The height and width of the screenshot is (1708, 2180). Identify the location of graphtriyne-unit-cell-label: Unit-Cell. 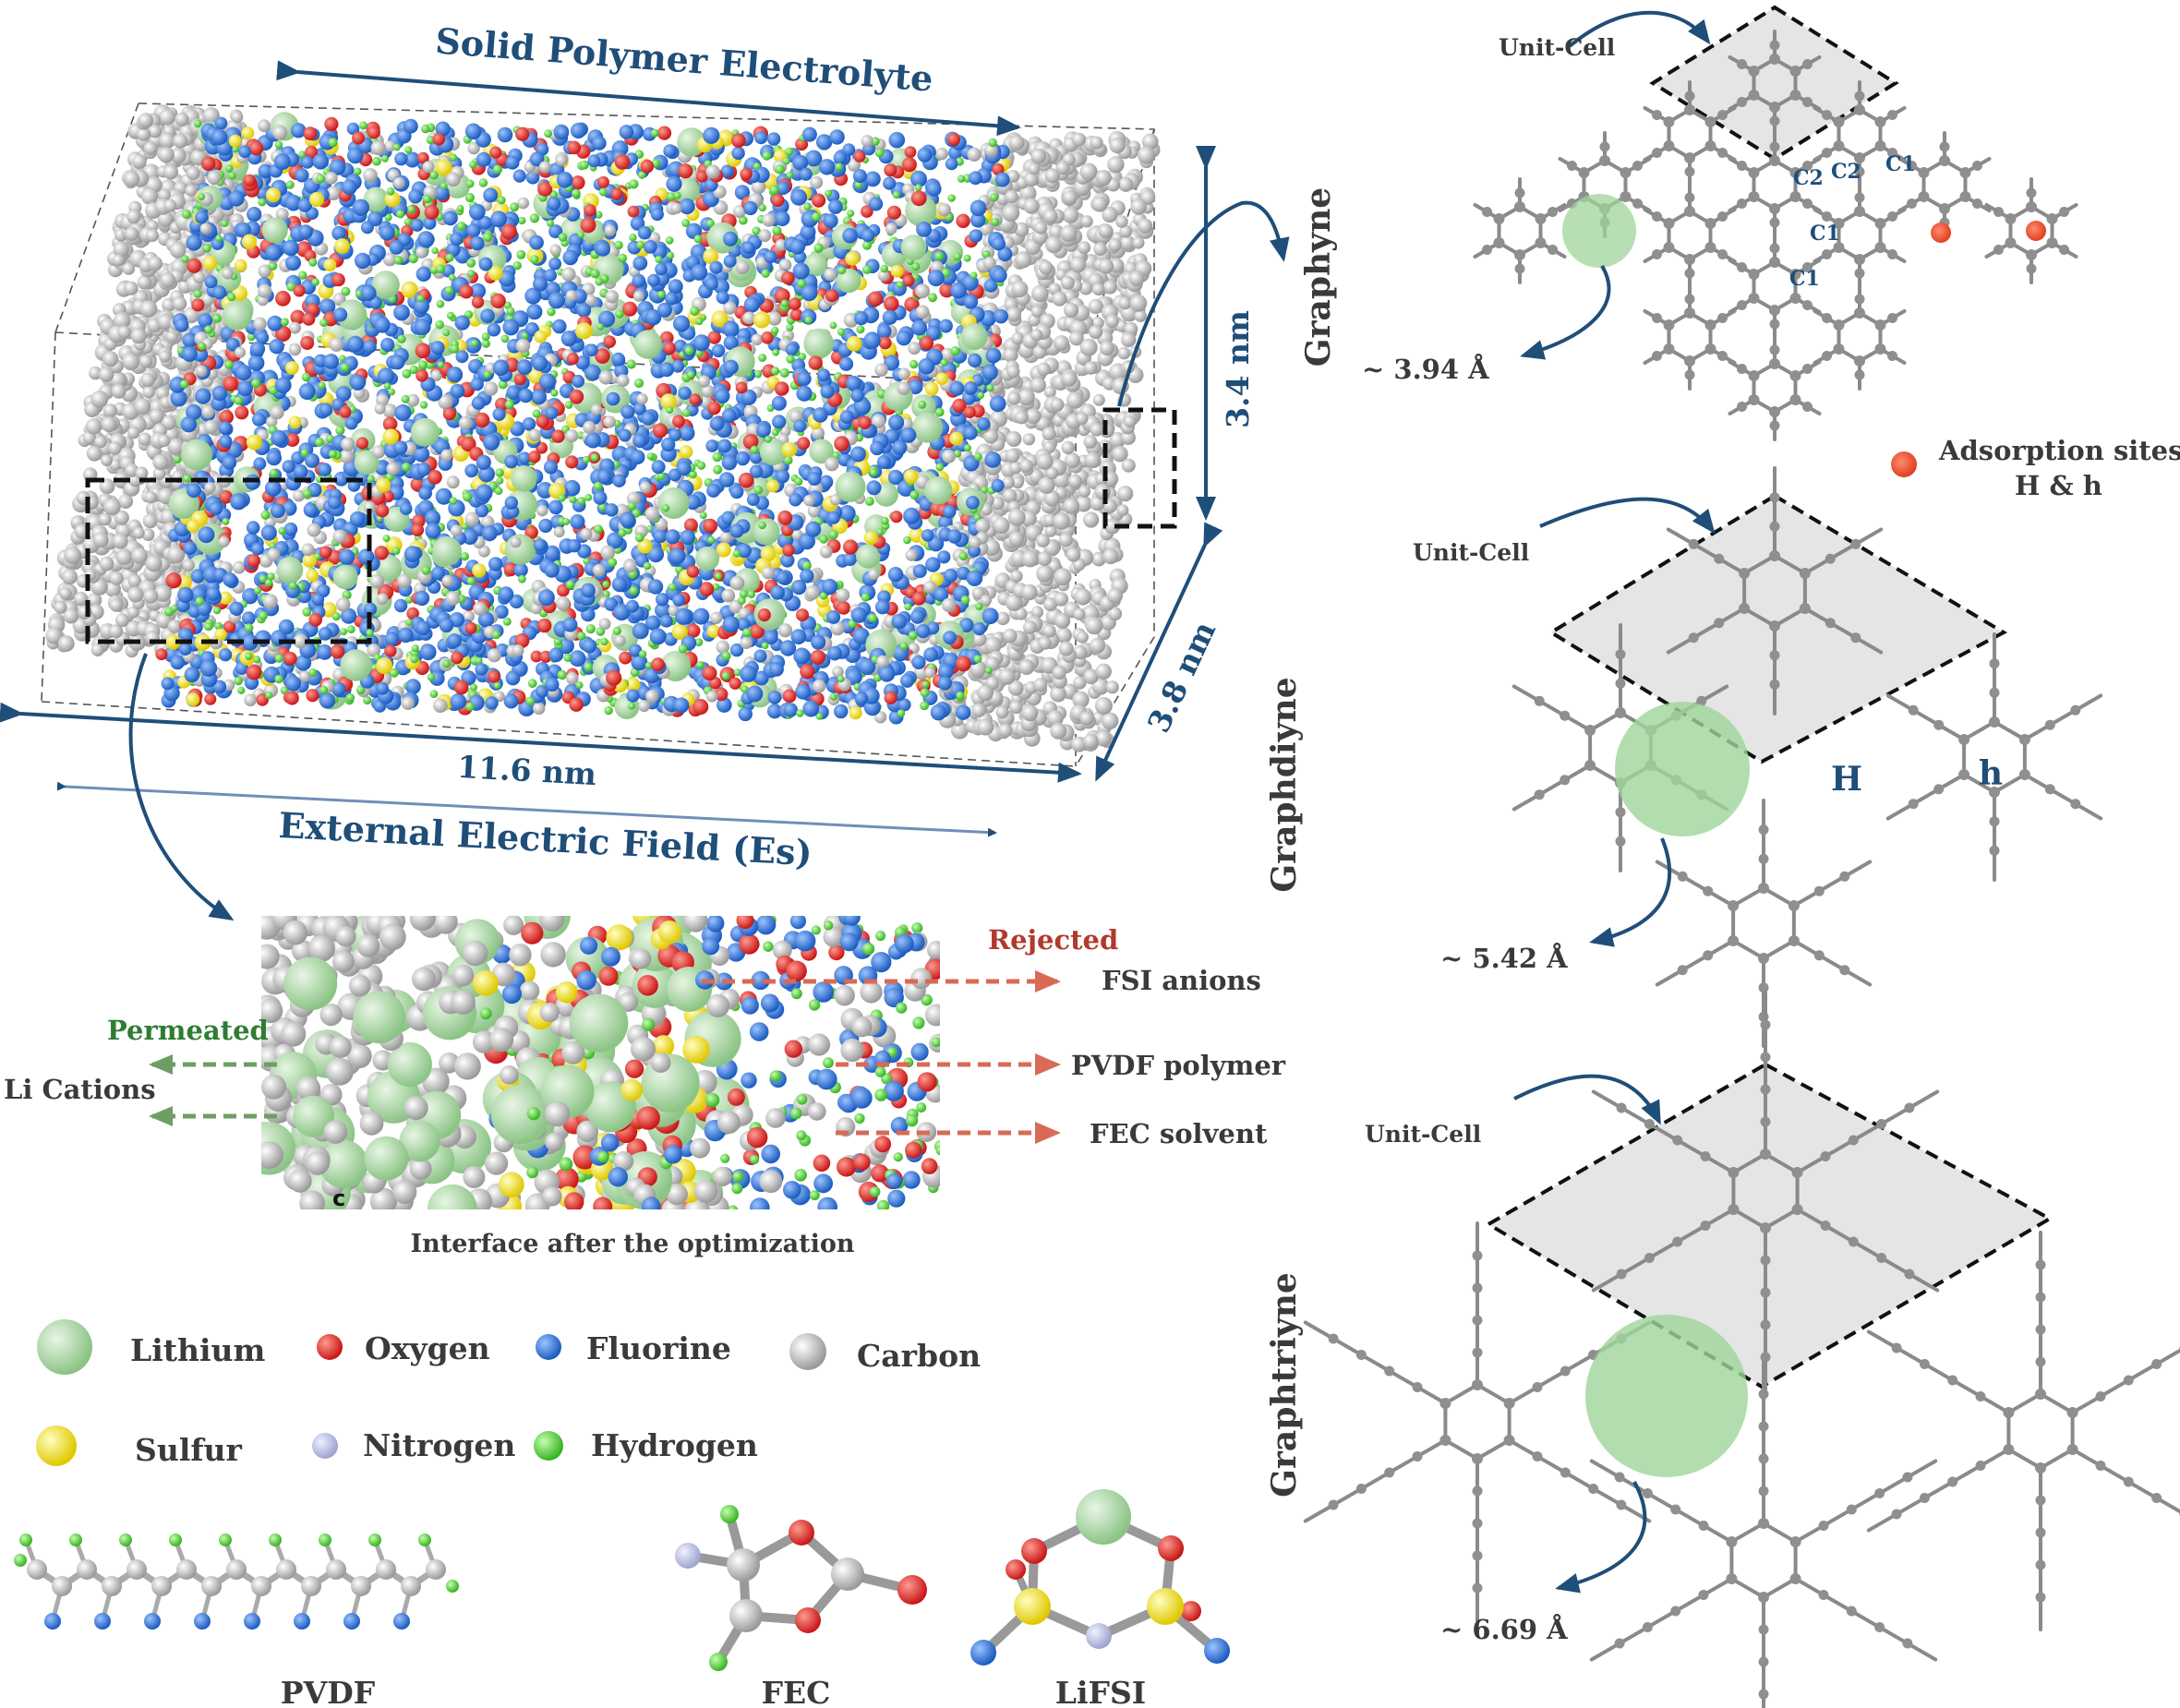
(1423, 1134).